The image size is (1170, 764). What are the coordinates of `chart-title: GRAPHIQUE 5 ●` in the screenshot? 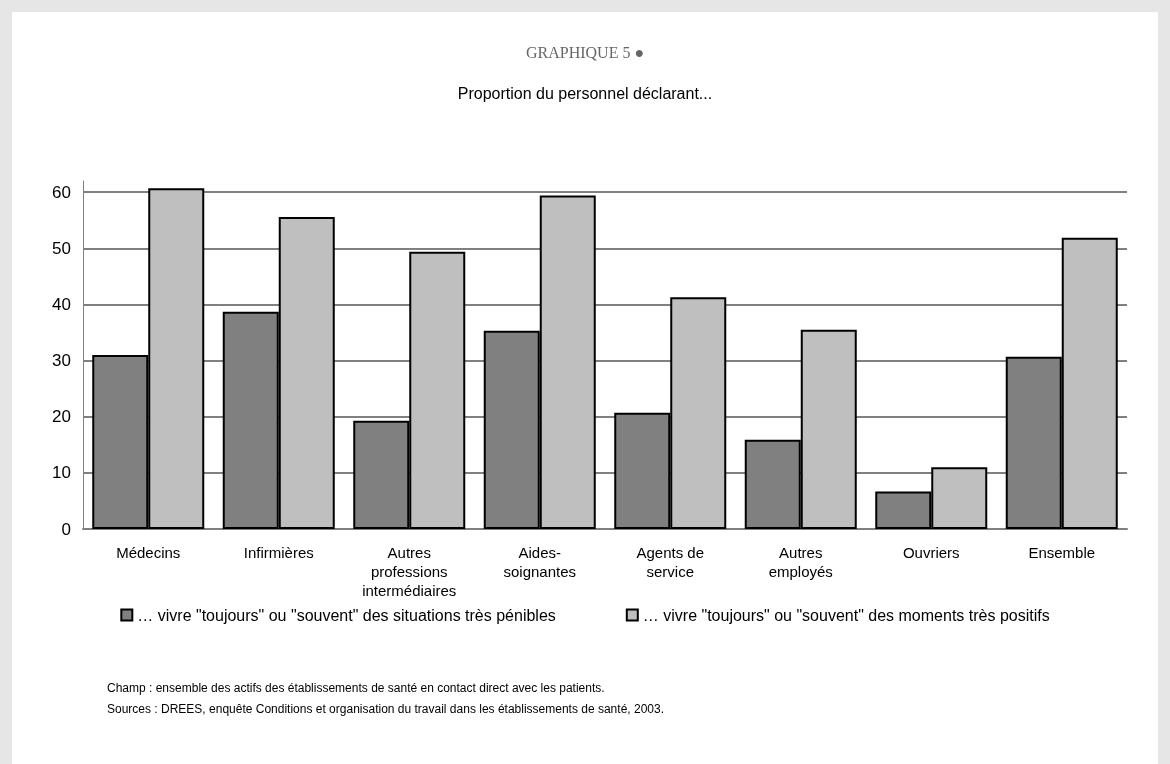 It's located at (585, 52).